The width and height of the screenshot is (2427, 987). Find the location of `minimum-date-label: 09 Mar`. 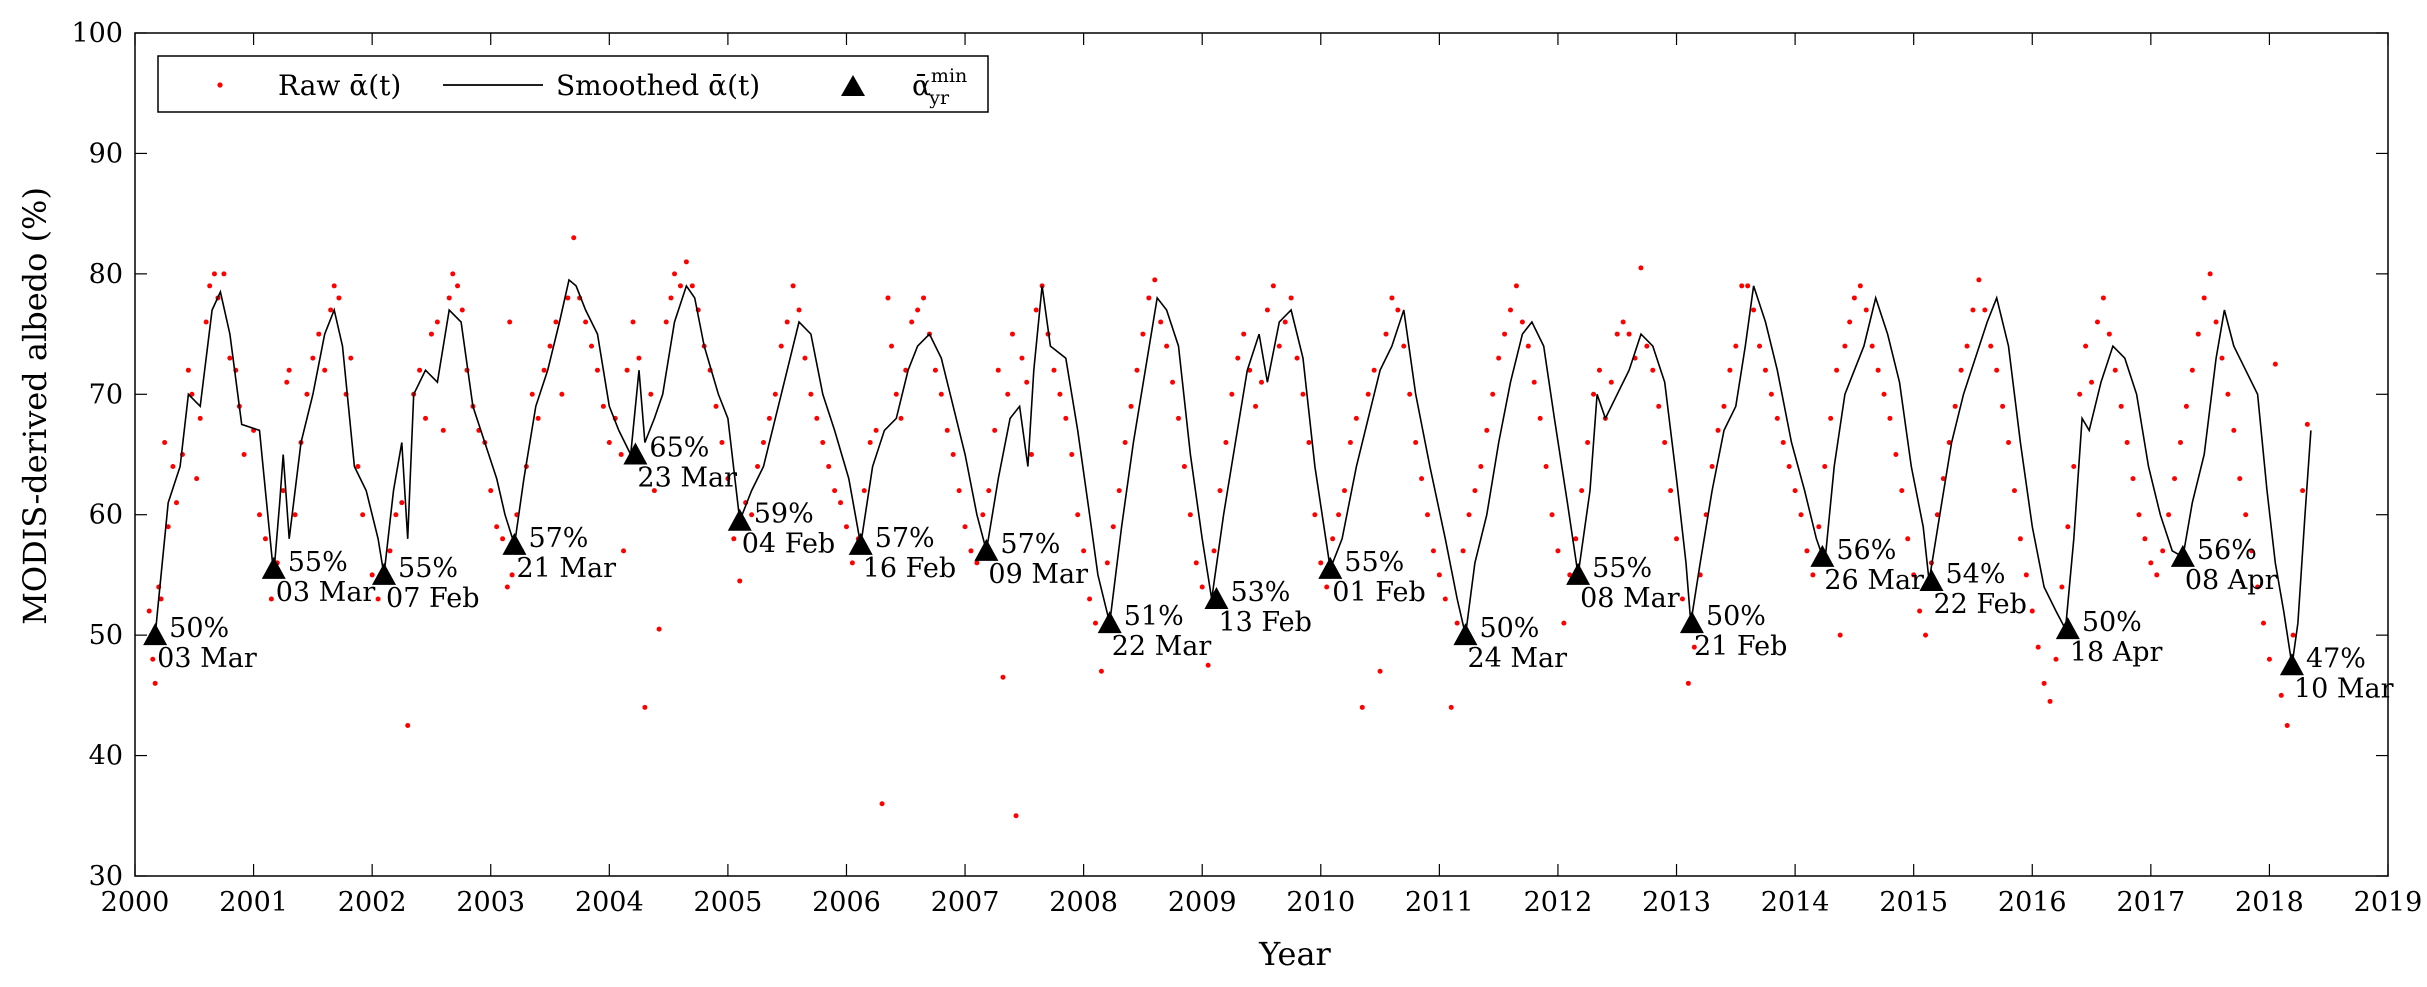

minimum-date-label: 09 Mar is located at coordinates (1038, 574).